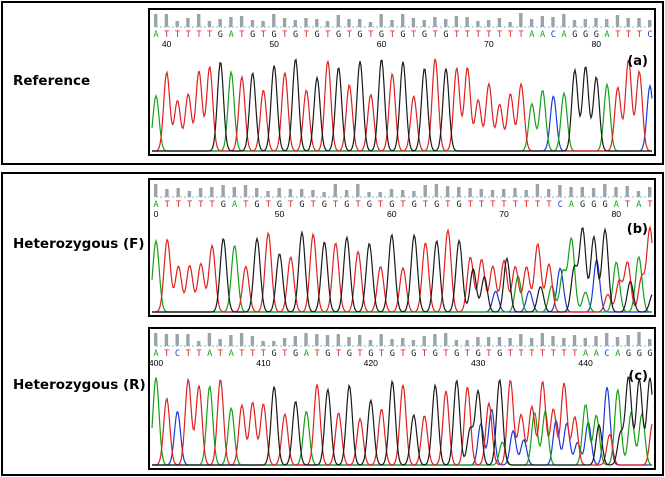 This screenshot has width=665, height=477. What do you see at coordinates (597, 44) in the screenshot?
I see `position-label: 80` at bounding box center [597, 44].